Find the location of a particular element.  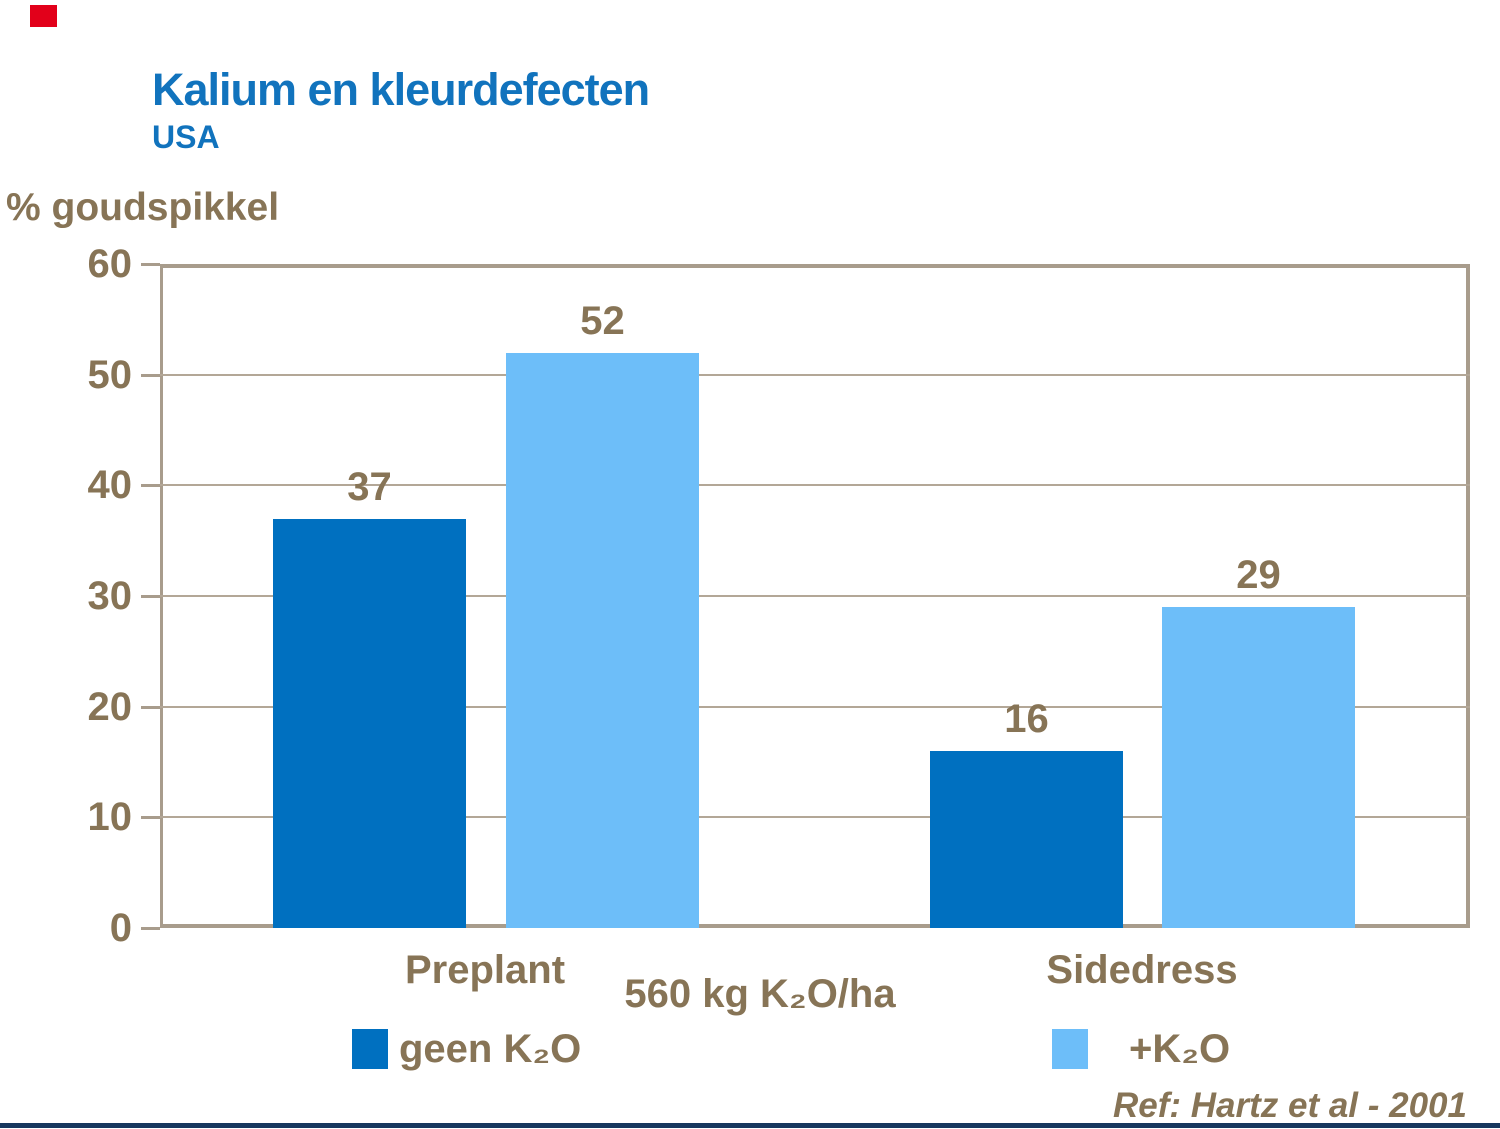

corner-red-square is located at coordinates (43, 16).